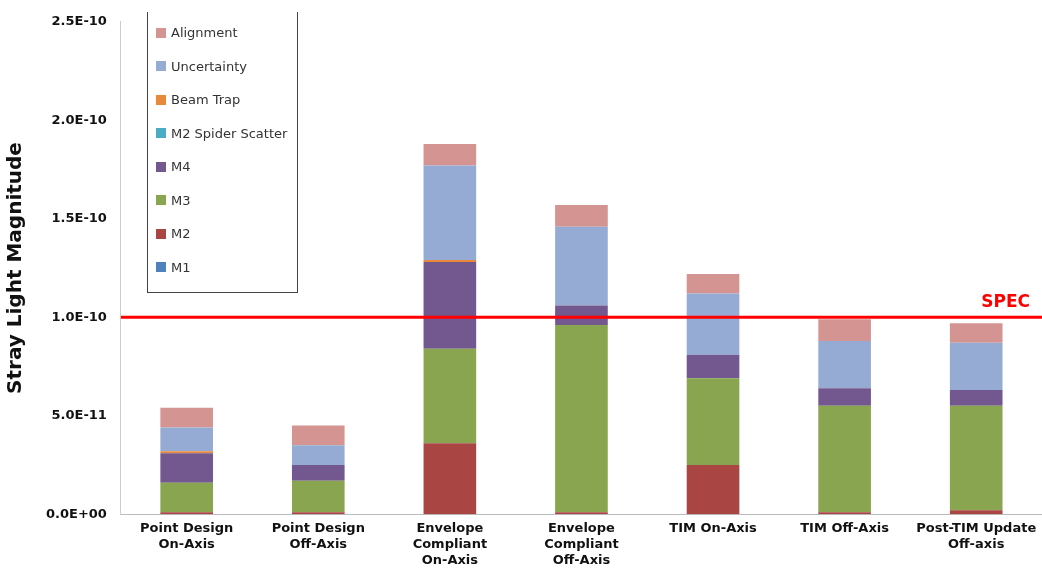 Image resolution: width=1042 pixels, height=571 pixels. What do you see at coordinates (206, 100) in the screenshot?
I see `legend-label: Beam Trap` at bounding box center [206, 100].